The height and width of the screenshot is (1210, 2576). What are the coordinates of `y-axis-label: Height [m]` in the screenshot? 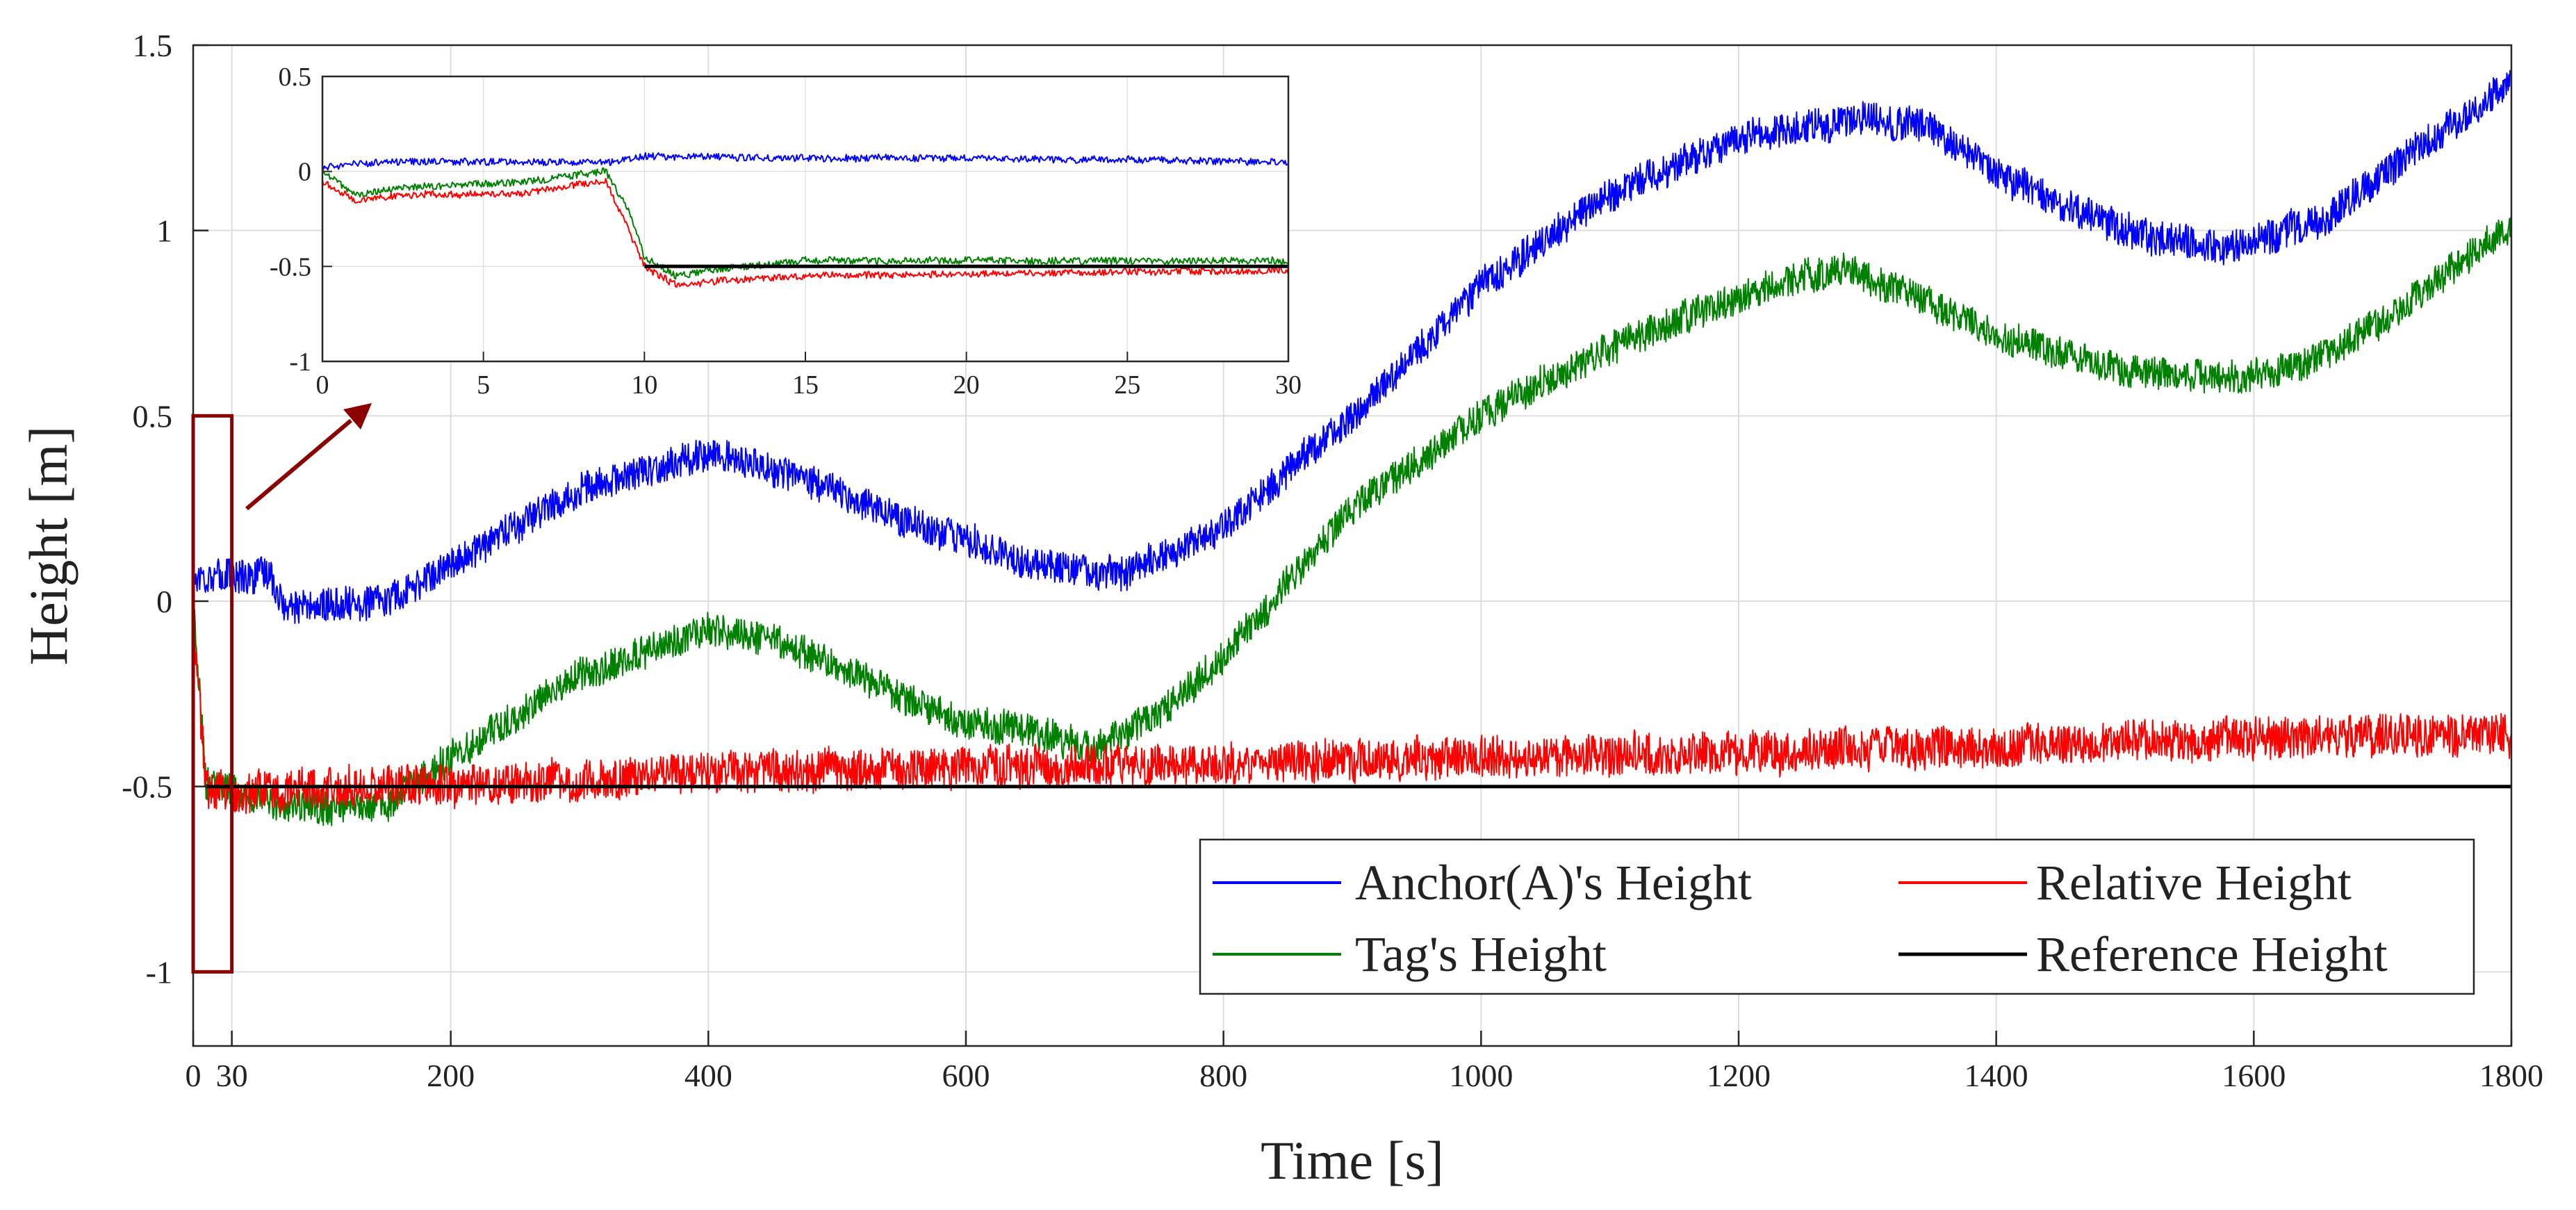 It's located at (48, 545).